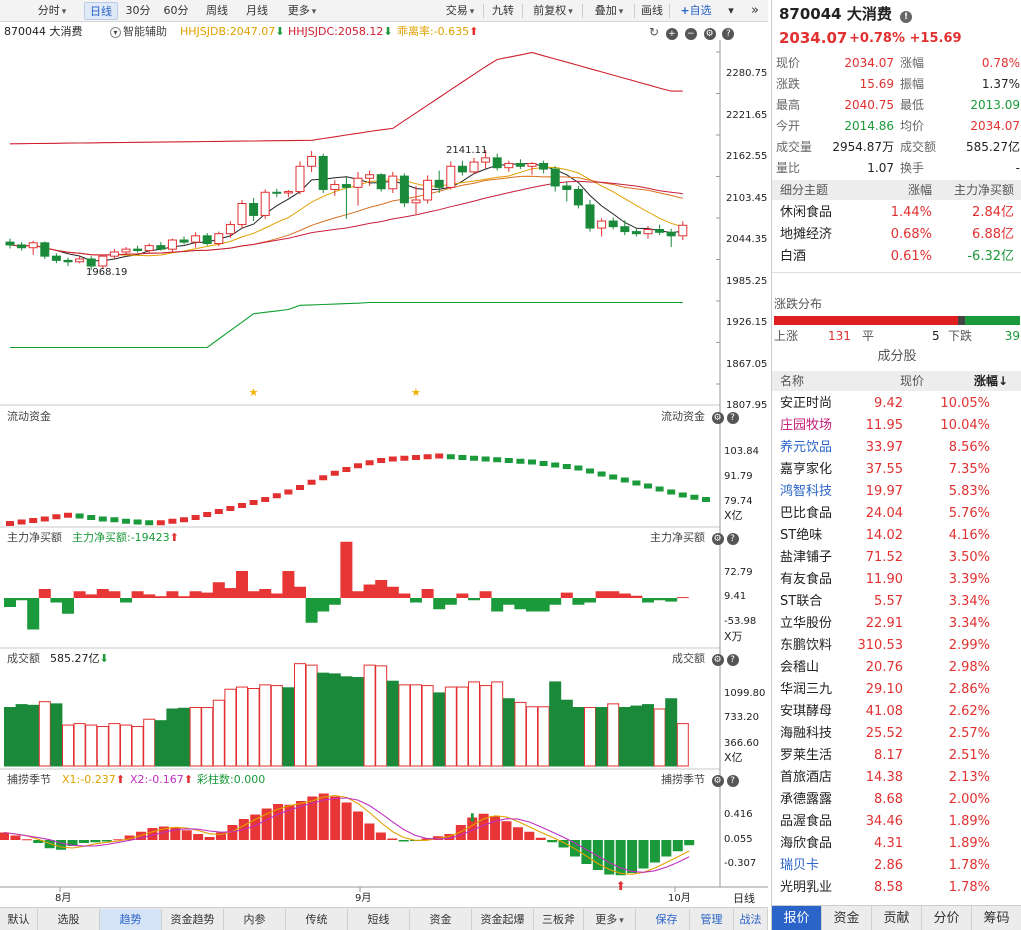  Describe the element at coordinates (654, 32) in the screenshot. I see `refresh-icon: ↻` at that location.